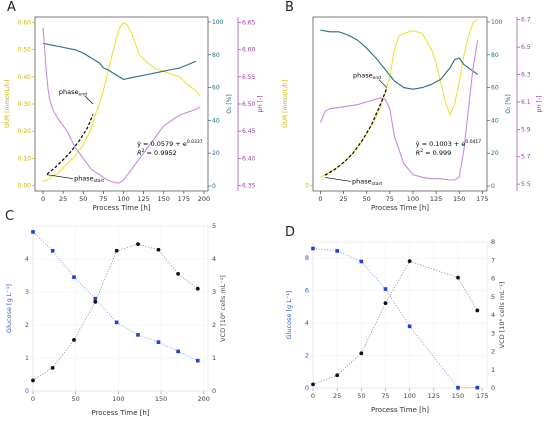 This screenshot has height=429, width=550. Describe the element at coordinates (9, 216) in the screenshot. I see `panel-label: C` at that location.